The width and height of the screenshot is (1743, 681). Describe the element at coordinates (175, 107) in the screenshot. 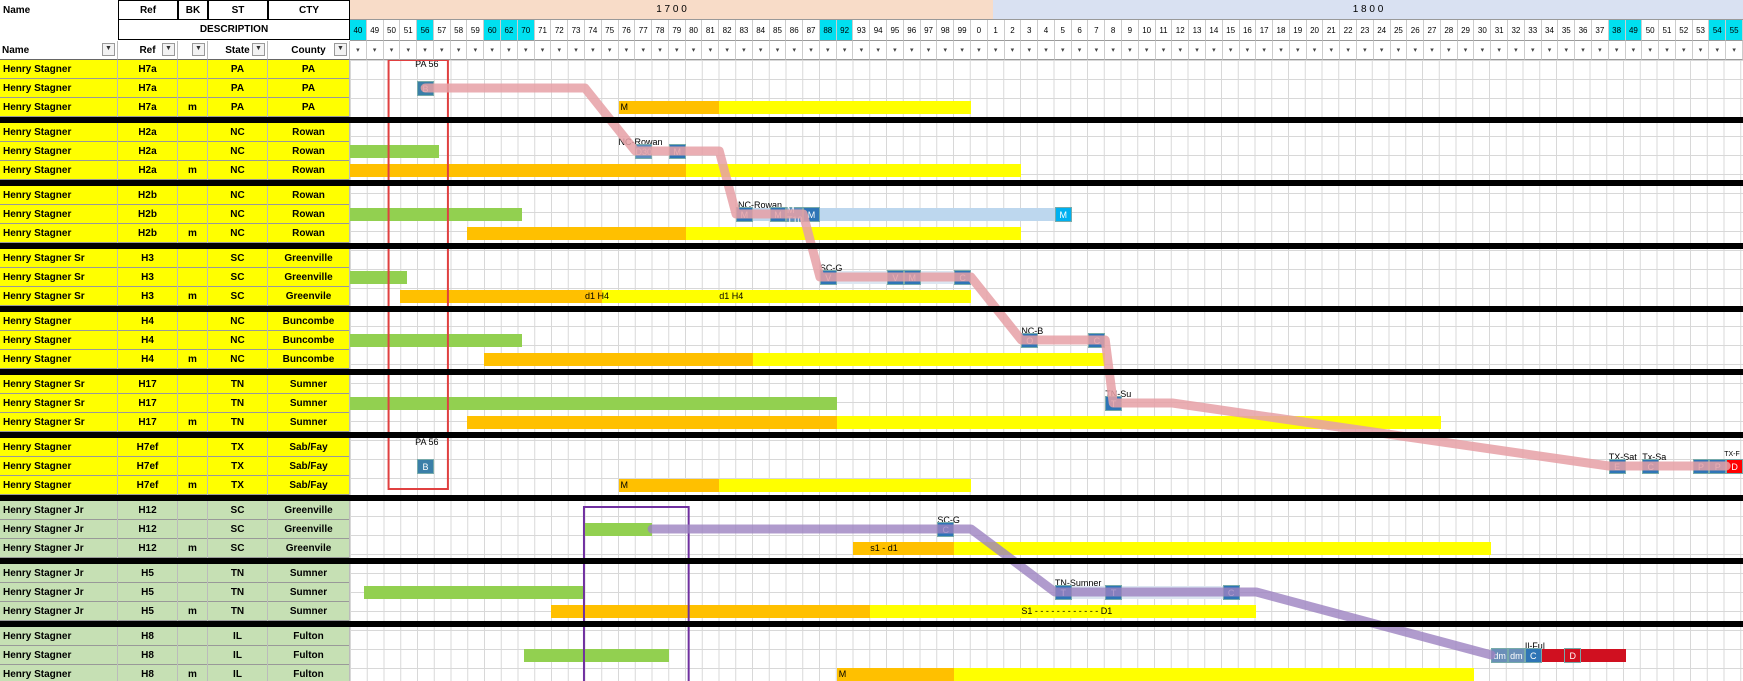

I see `table-row: Henry Stagner H7a m PA PA` at that location.